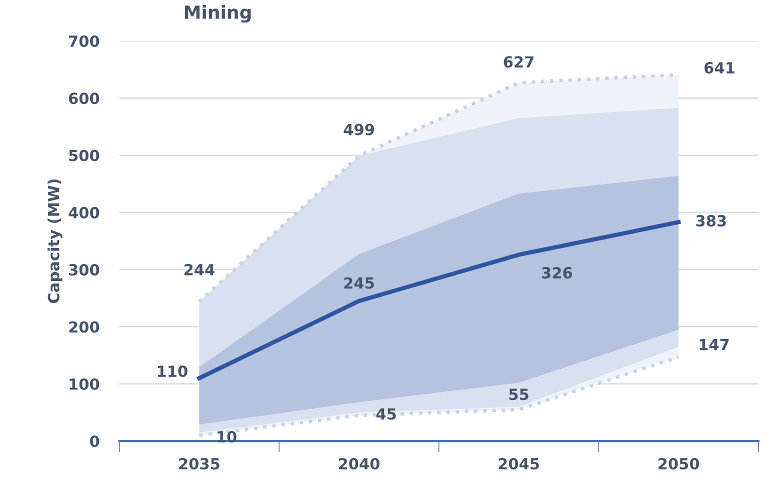 The height and width of the screenshot is (482, 770). Describe the element at coordinates (386, 414) in the screenshot. I see `data-label: 45` at that location.